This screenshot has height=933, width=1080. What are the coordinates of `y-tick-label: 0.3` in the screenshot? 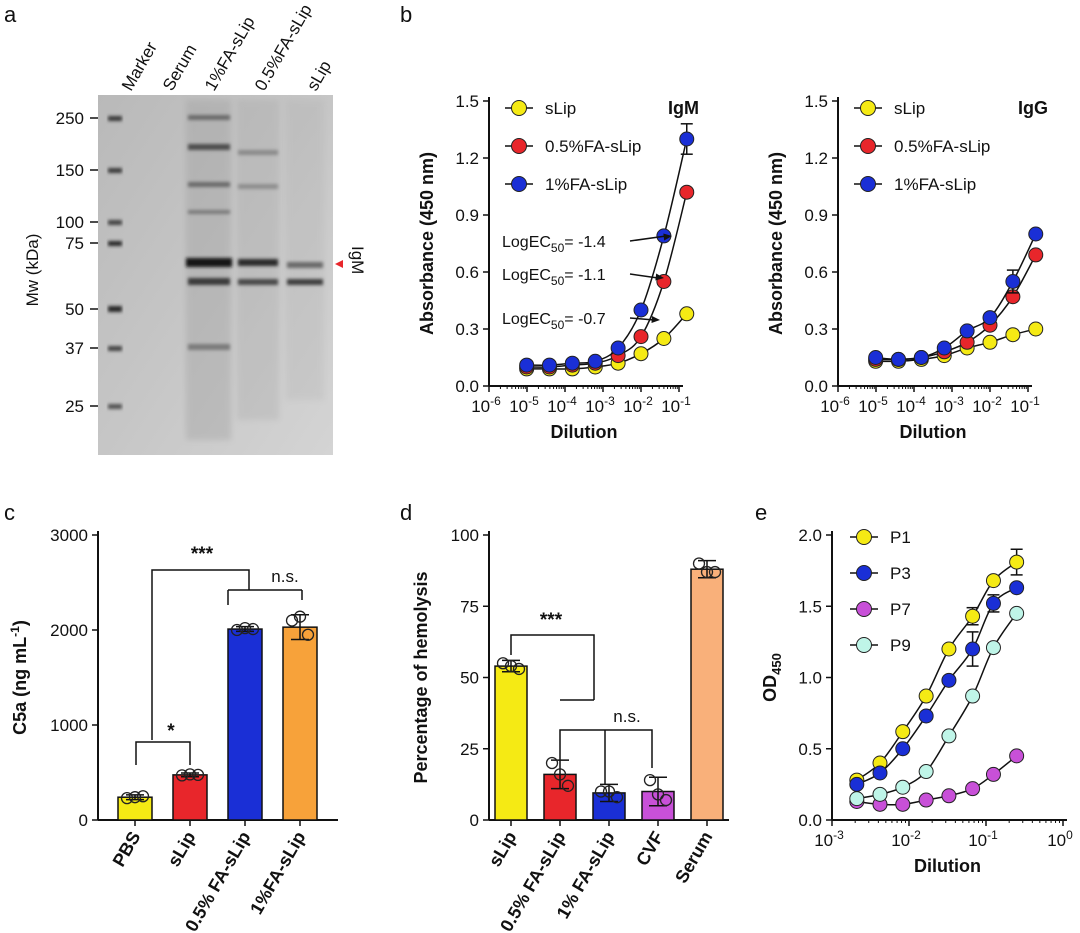 It's located at (816, 329).